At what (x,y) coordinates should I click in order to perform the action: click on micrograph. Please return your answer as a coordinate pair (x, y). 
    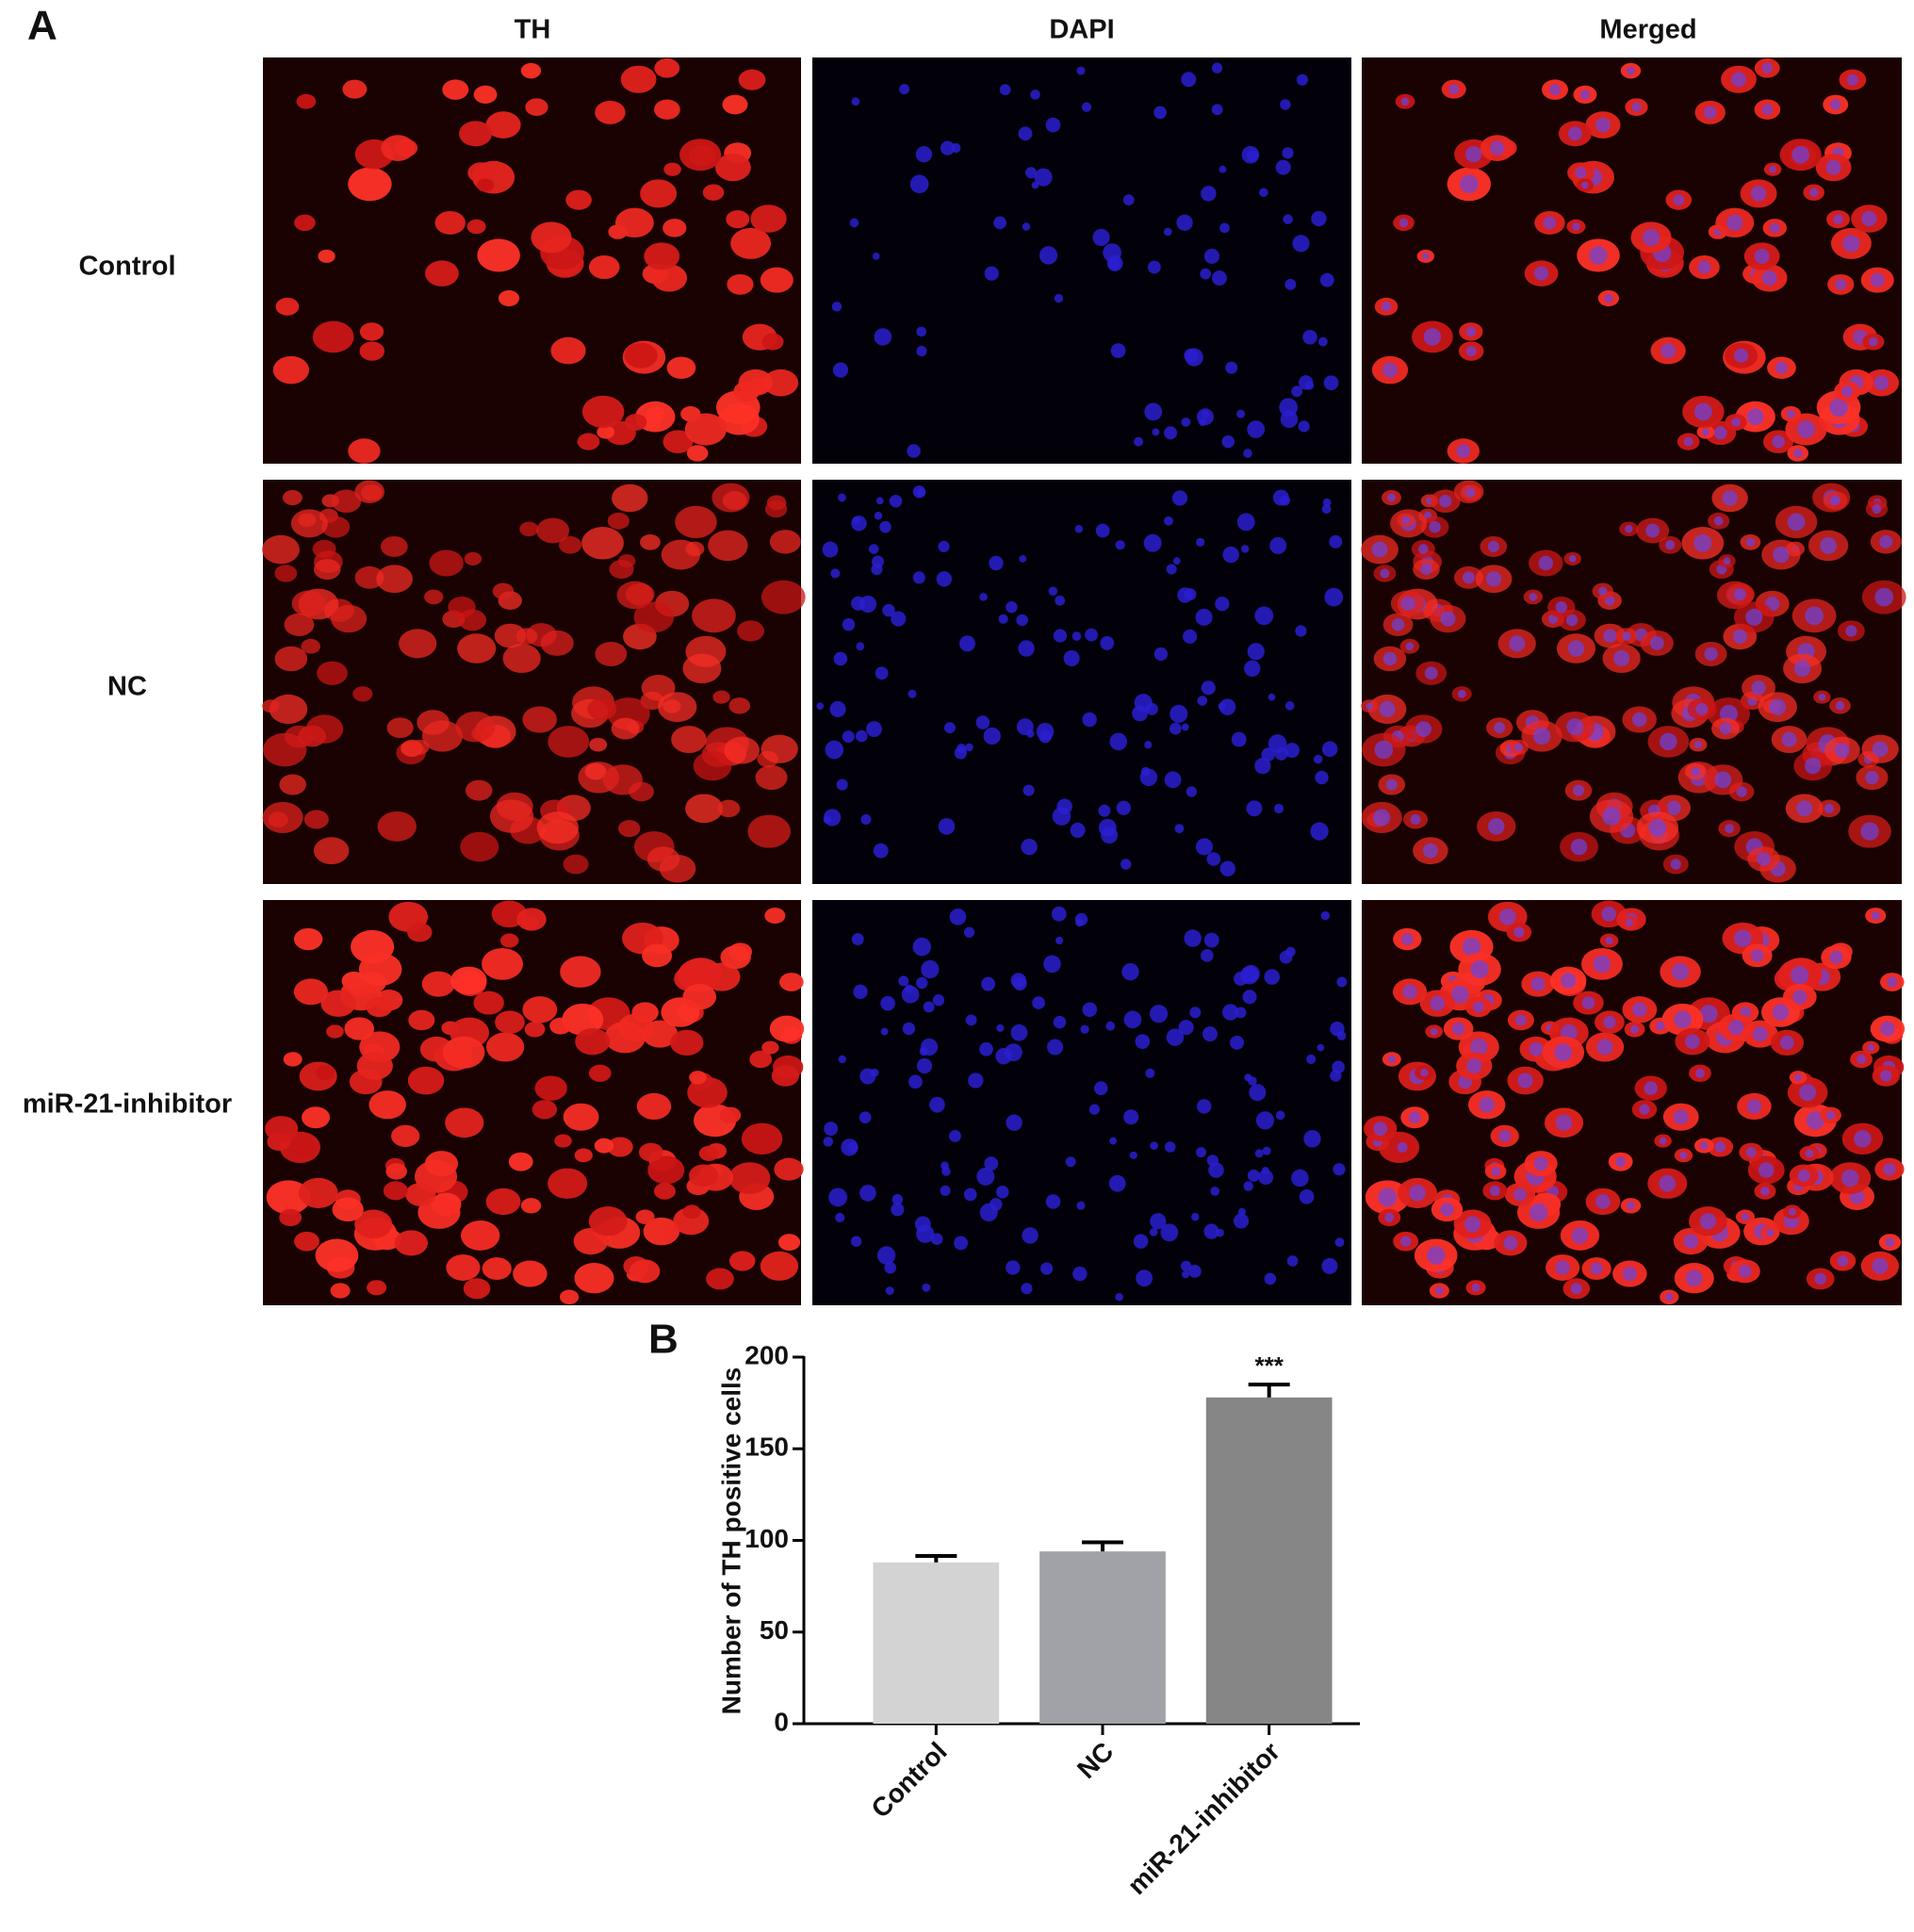
    Looking at the image, I should click on (532, 260).